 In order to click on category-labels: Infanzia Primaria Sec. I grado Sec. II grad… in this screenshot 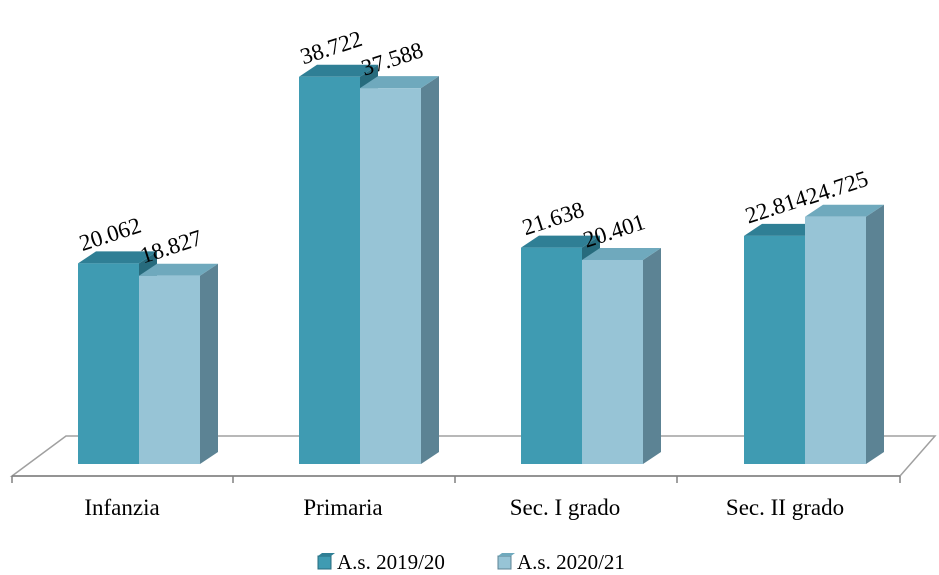, I will do `click(464, 507)`.